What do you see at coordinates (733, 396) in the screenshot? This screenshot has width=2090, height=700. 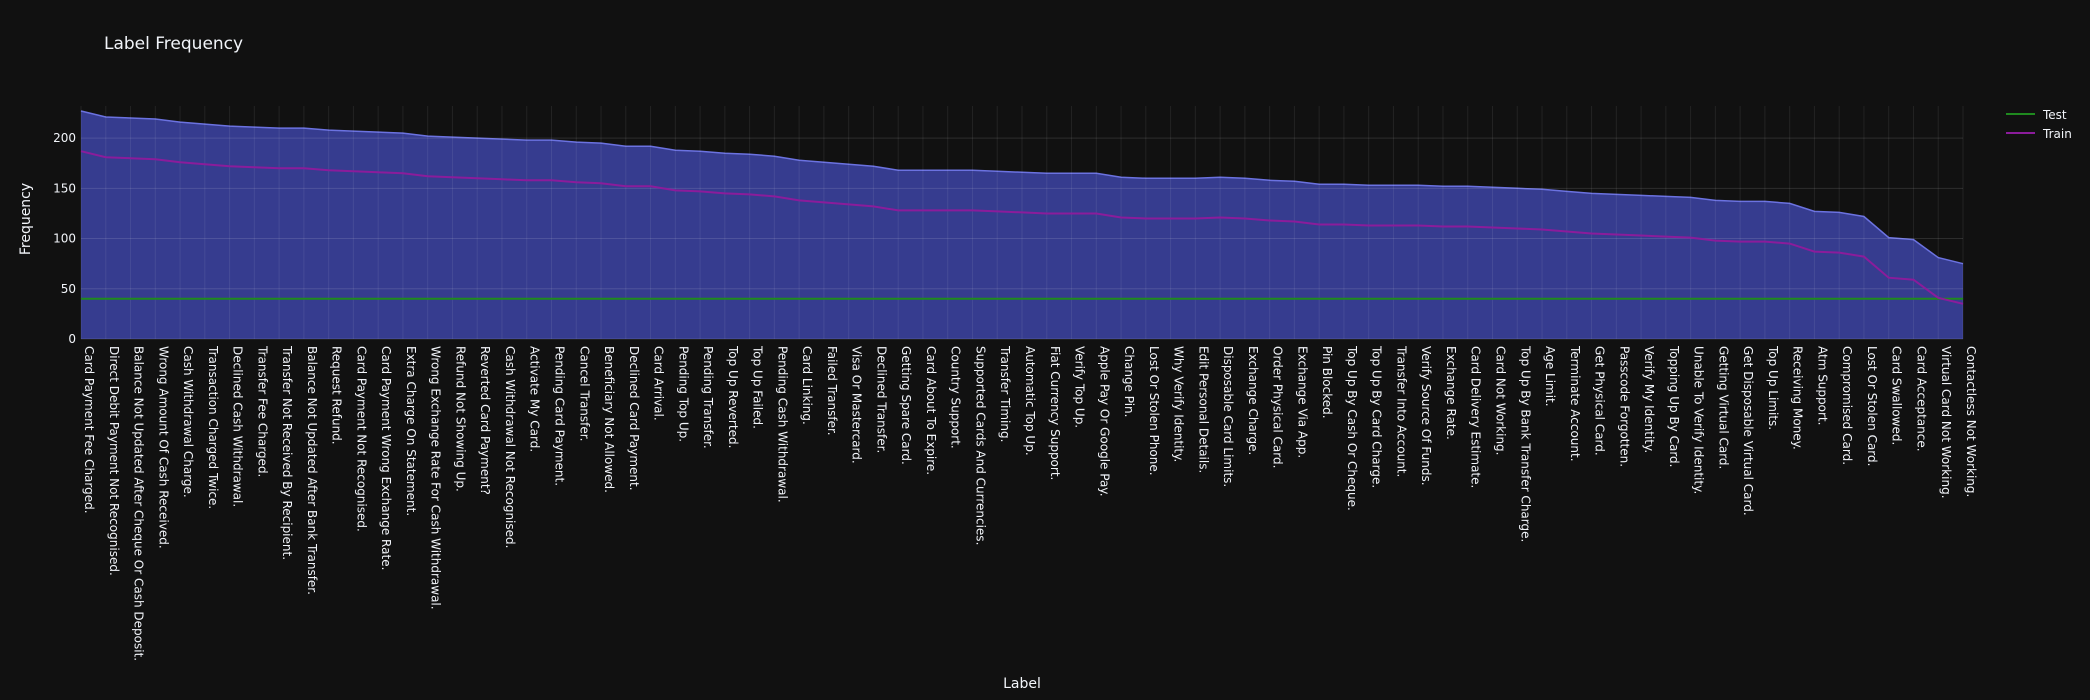 I see `x-tick-label: Top Up Reverted.` at bounding box center [733, 396].